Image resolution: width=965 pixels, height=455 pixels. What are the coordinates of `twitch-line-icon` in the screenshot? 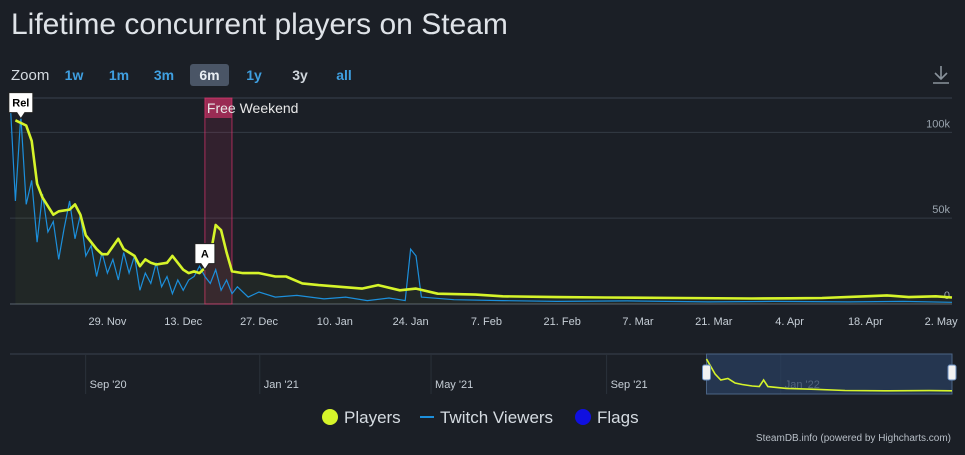 It's located at (427, 417).